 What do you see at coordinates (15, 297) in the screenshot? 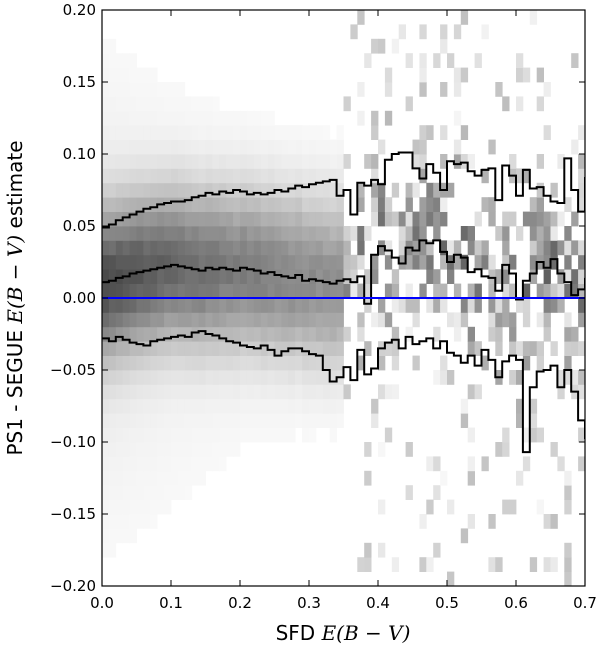
I see `y-axis-title: PS1 - SEGUE E(B − V) estimate` at bounding box center [15, 297].